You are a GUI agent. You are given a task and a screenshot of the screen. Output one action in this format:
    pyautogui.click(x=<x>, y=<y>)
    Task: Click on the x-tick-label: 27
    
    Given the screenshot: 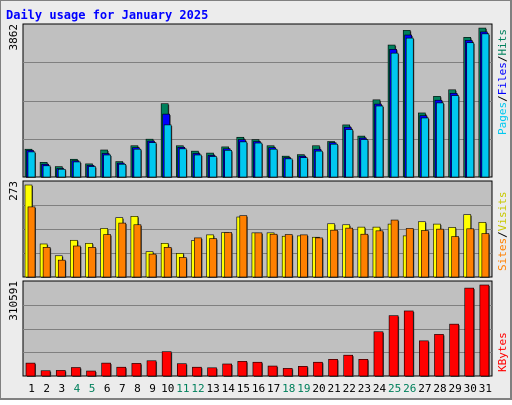 What is the action you would take?
    pyautogui.click(x=424, y=388)
    